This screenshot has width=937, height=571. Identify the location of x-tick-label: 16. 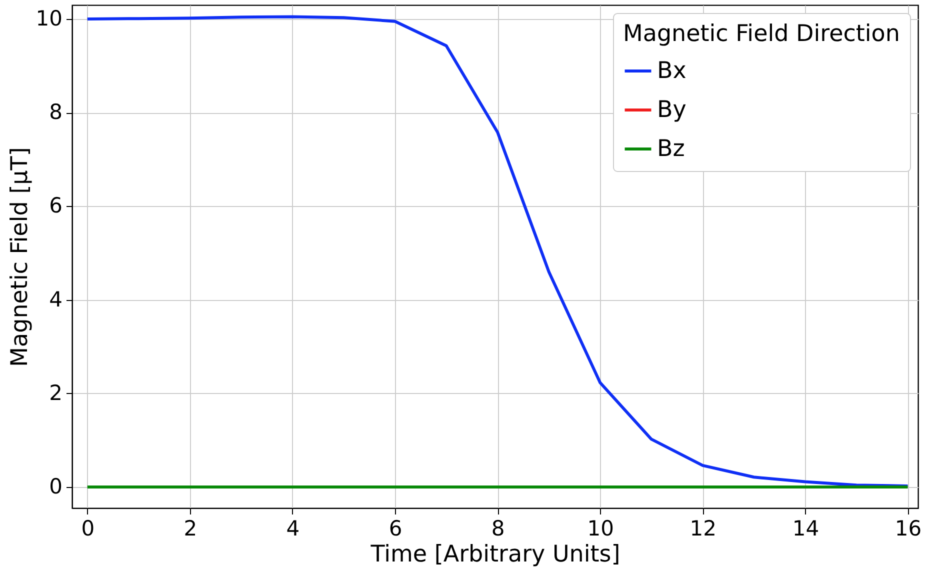
(908, 528).